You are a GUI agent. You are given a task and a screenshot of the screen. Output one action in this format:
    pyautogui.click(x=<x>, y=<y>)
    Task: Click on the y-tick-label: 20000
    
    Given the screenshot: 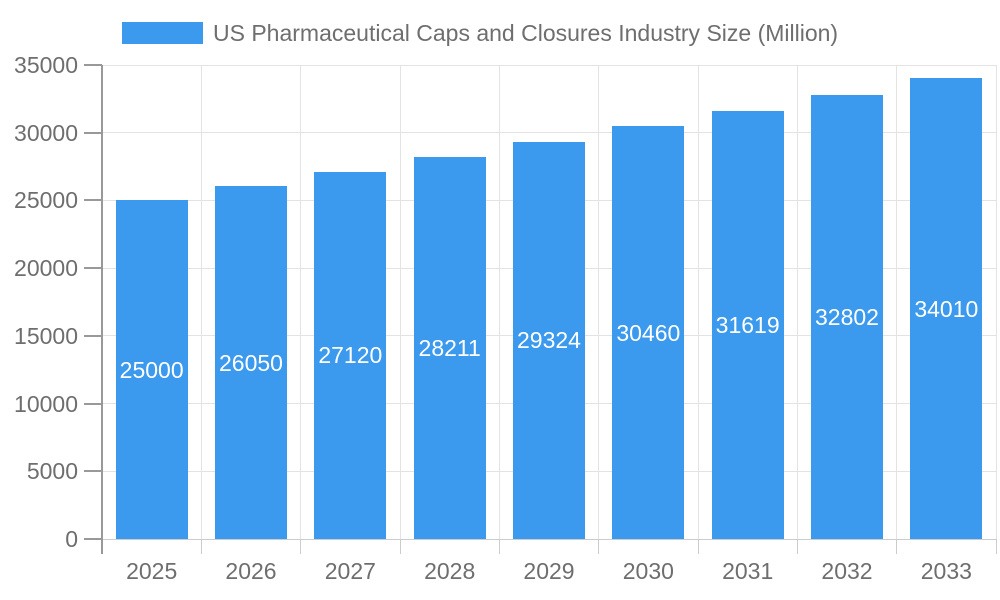 What is the action you would take?
    pyautogui.click(x=46, y=268)
    